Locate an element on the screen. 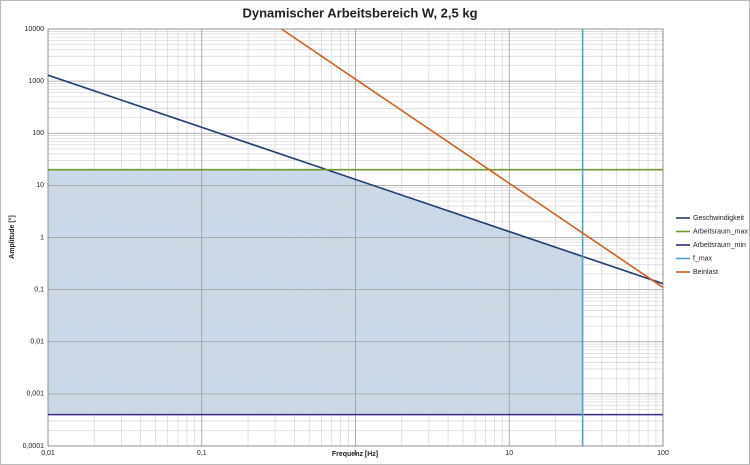 Image resolution: width=750 pixels, height=465 pixels. x-tick-label: 10 is located at coordinates (509, 453).